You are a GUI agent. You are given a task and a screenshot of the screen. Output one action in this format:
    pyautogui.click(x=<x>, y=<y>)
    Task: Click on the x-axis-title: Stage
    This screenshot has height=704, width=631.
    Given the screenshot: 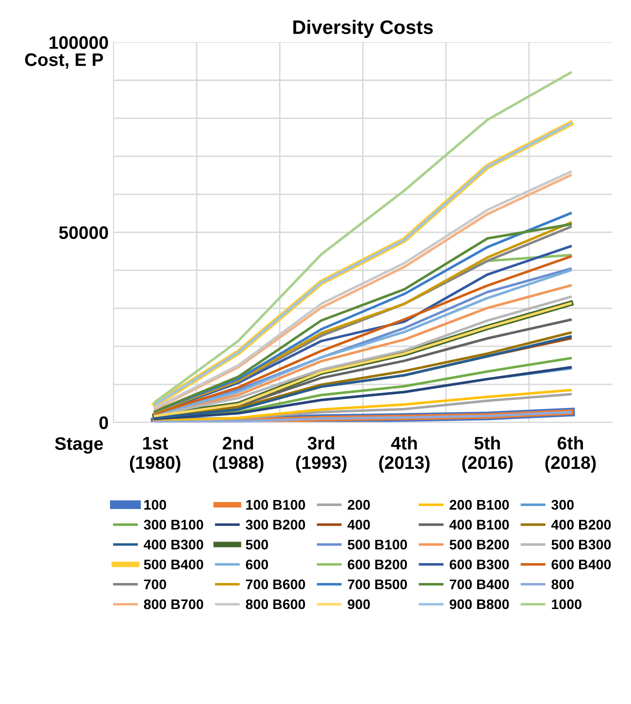 What is the action you would take?
    pyautogui.click(x=78, y=445)
    